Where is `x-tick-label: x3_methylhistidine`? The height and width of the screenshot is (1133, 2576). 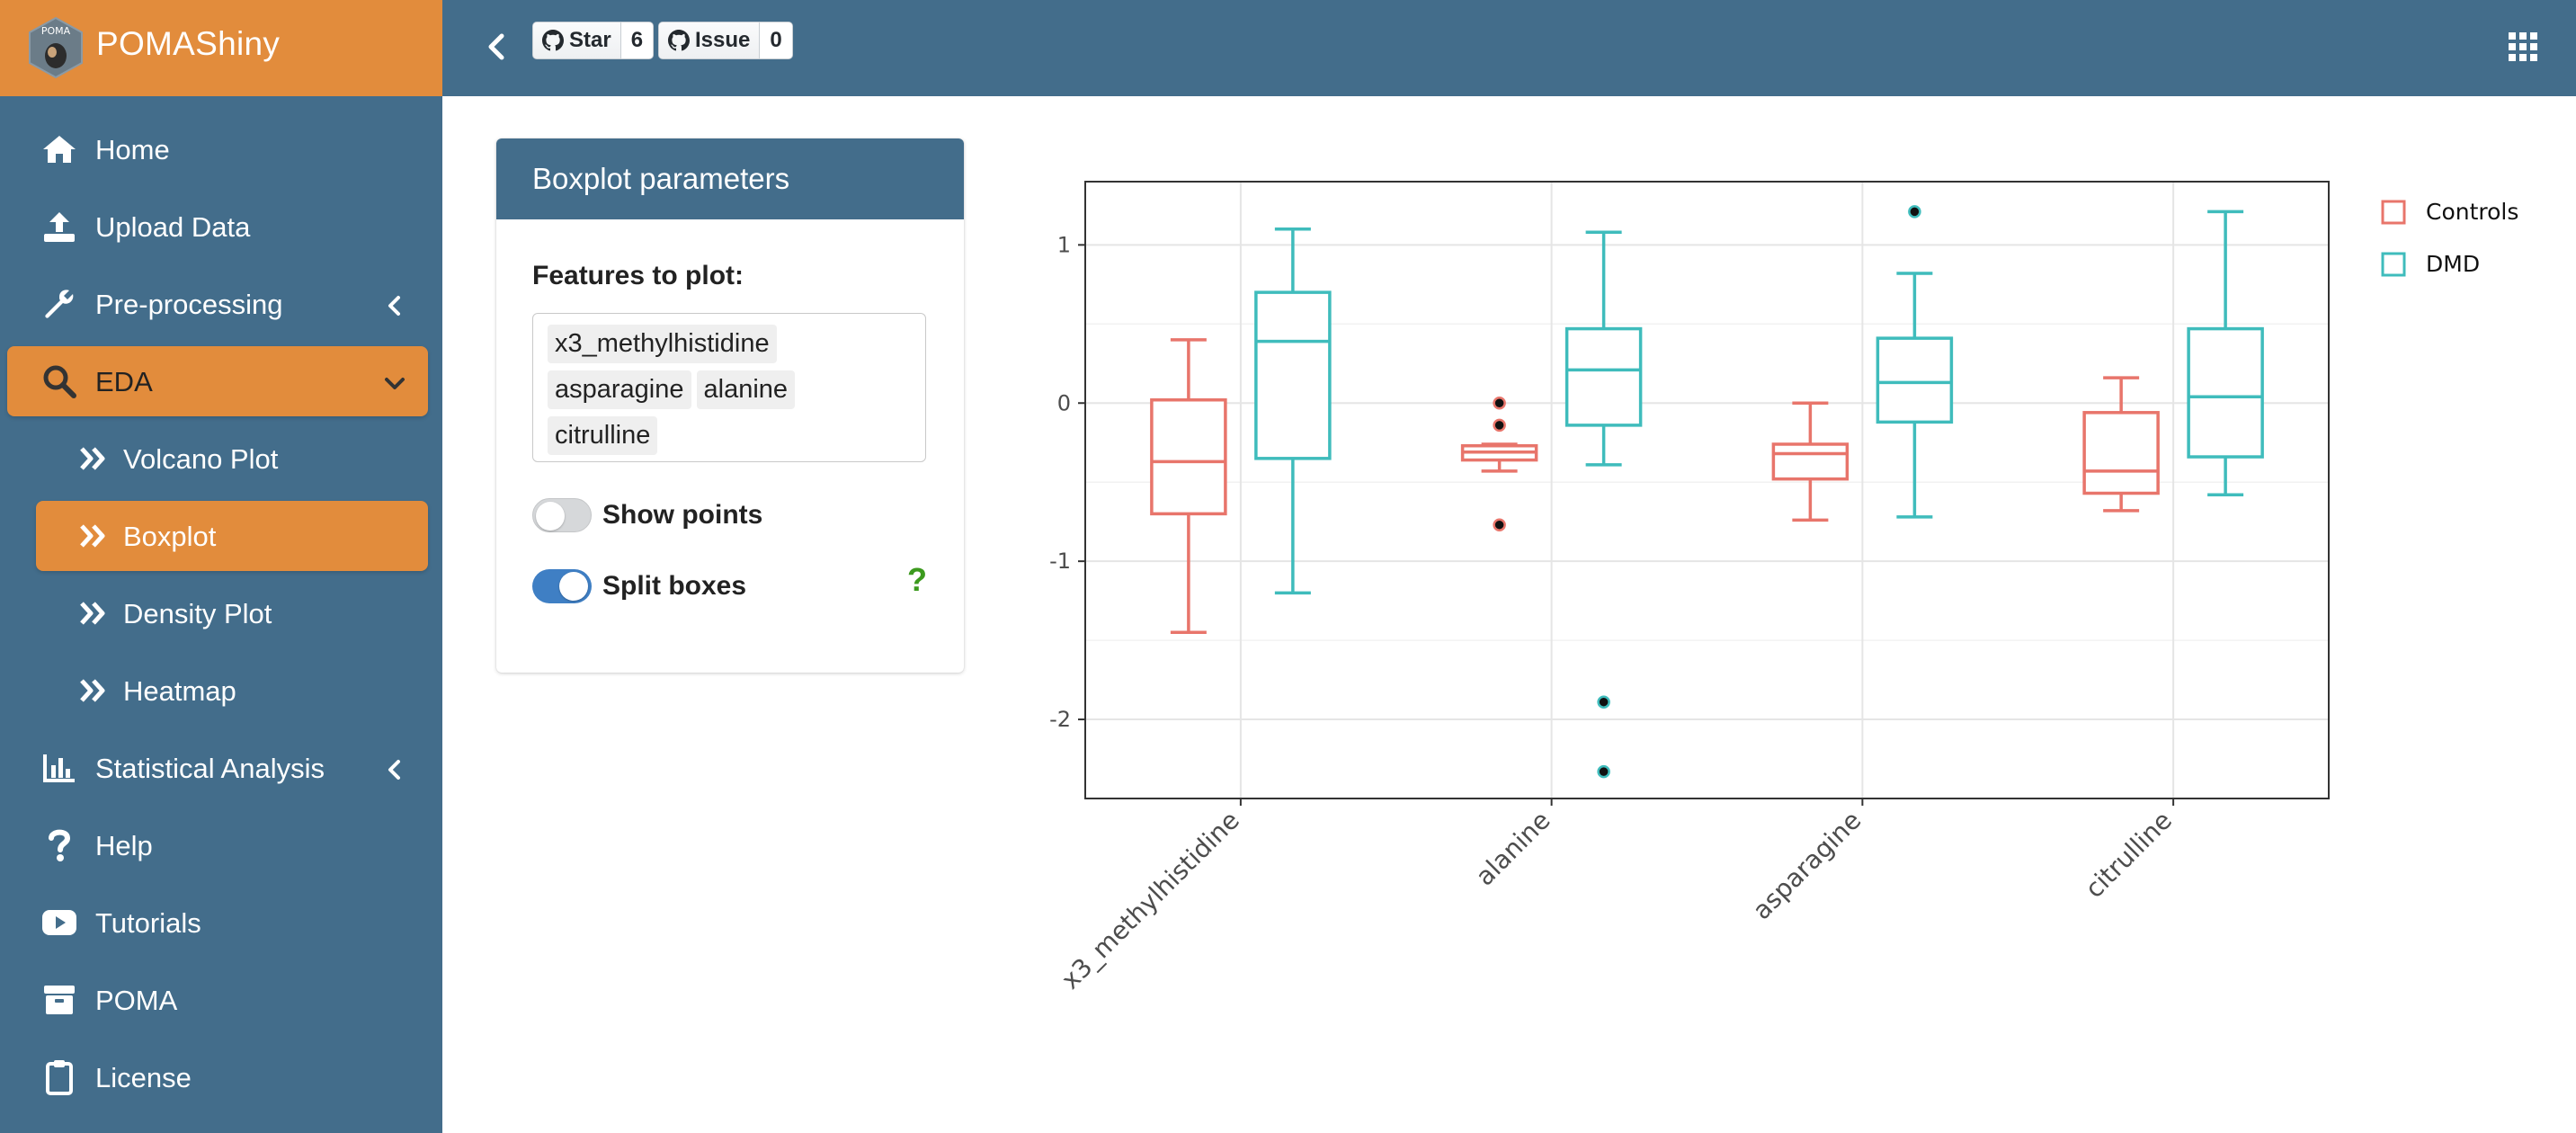 x-tick-label: x3_methylhistidine is located at coordinates (1150, 900).